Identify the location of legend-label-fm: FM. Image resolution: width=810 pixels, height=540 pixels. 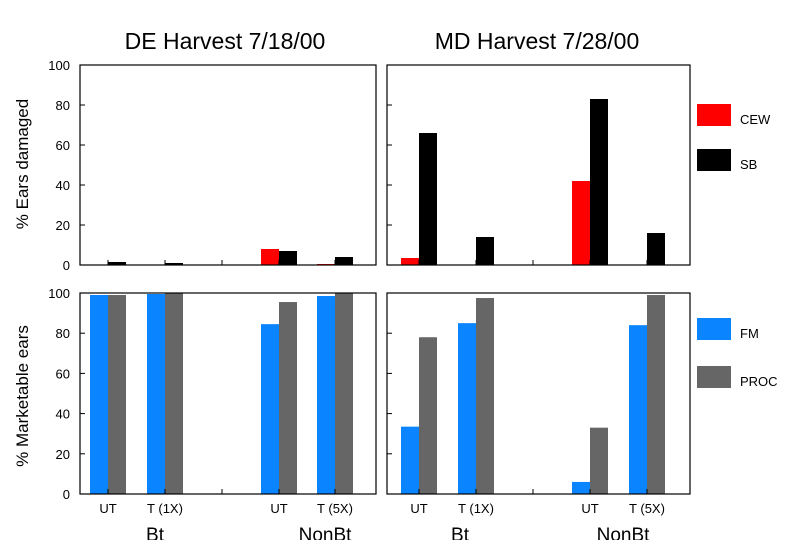
(749, 333).